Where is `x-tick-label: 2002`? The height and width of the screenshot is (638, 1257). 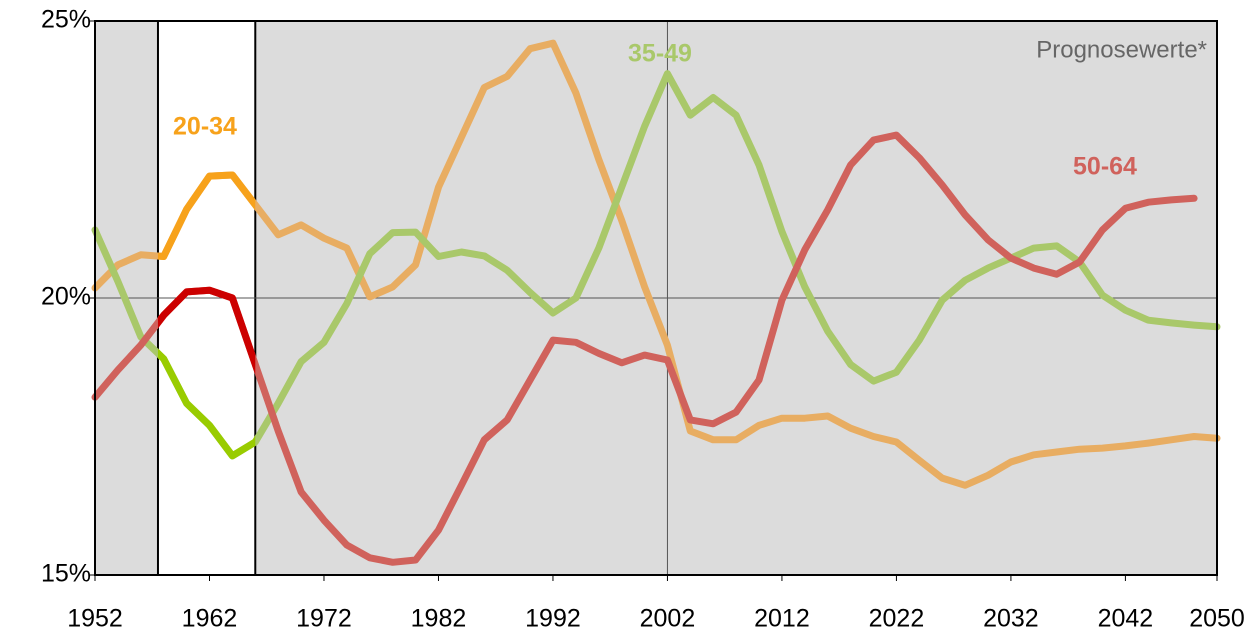
x-tick-label: 2002 is located at coordinates (668, 619).